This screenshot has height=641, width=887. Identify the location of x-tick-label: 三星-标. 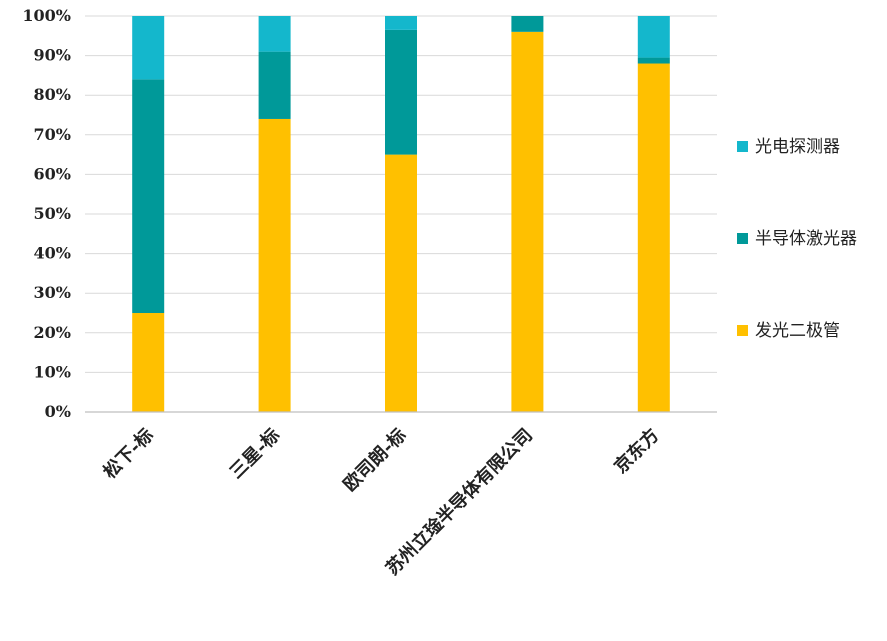
(254, 453).